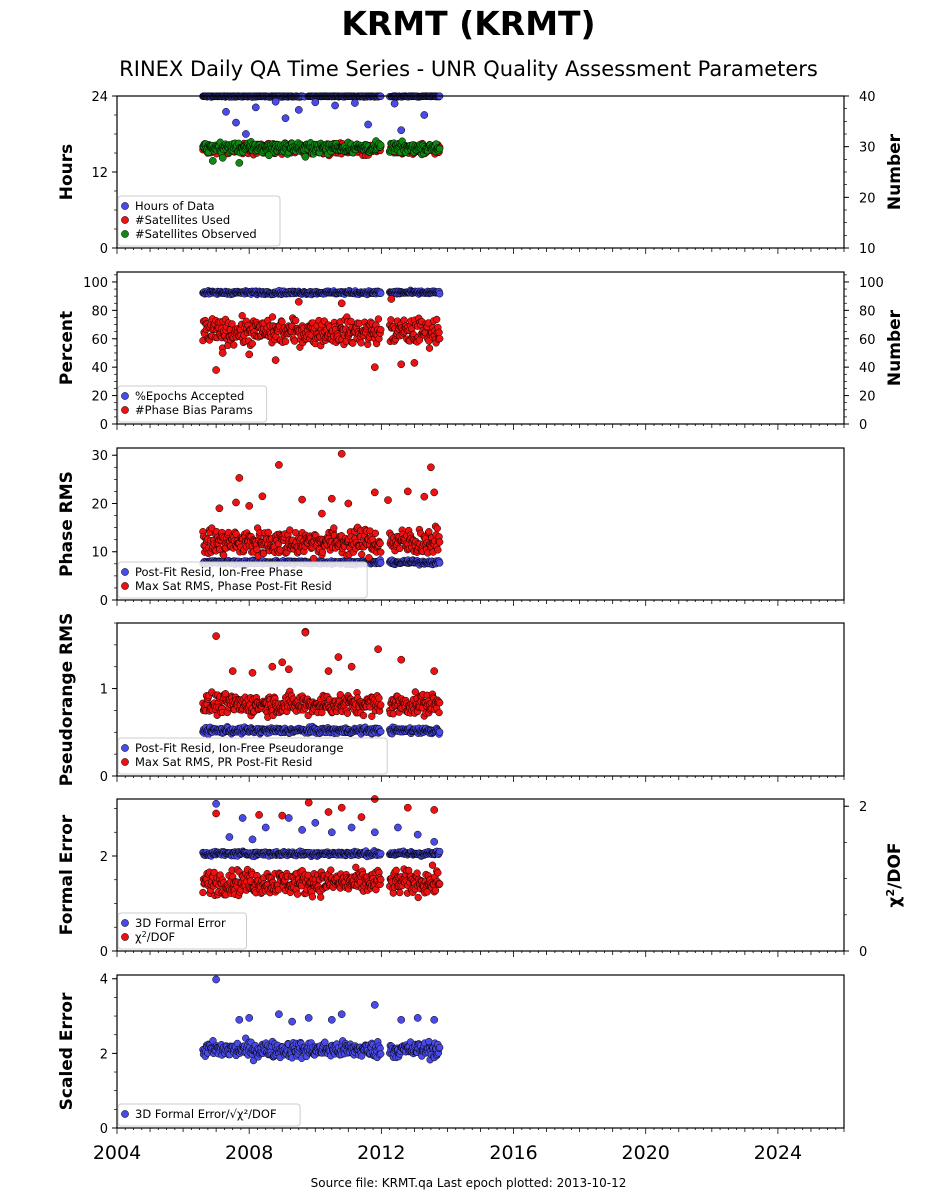 Image resolution: width=937 pixels, height=1200 pixels. Describe the element at coordinates (99, 456) in the screenshot. I see `y-tick-label: 30` at that location.